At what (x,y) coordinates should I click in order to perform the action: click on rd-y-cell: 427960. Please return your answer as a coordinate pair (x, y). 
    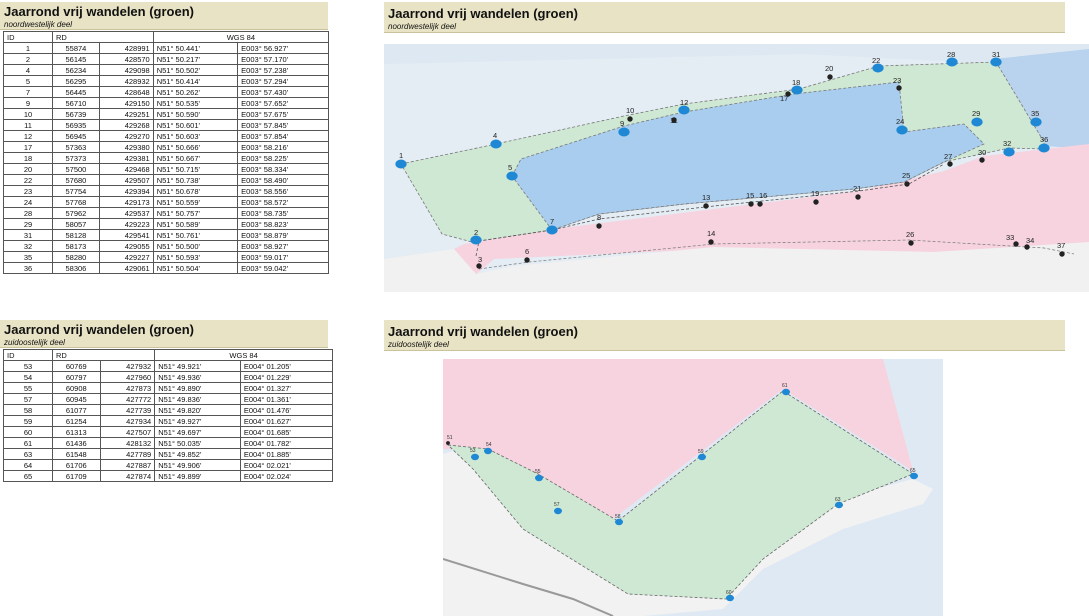
    Looking at the image, I should click on (127, 377).